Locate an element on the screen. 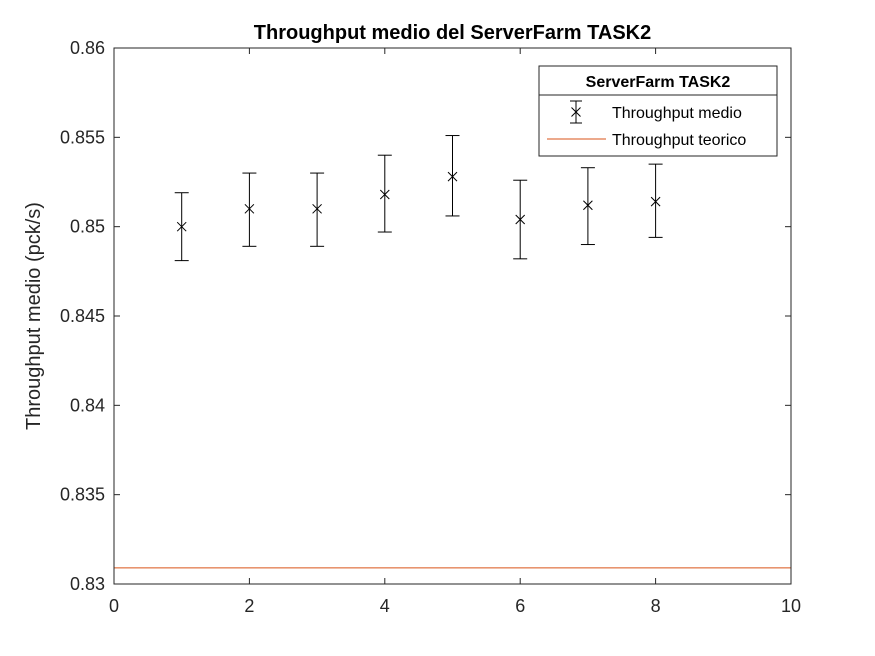 Image resolution: width=875 pixels, height=656 pixels. legend-box is located at coordinates (658, 111).